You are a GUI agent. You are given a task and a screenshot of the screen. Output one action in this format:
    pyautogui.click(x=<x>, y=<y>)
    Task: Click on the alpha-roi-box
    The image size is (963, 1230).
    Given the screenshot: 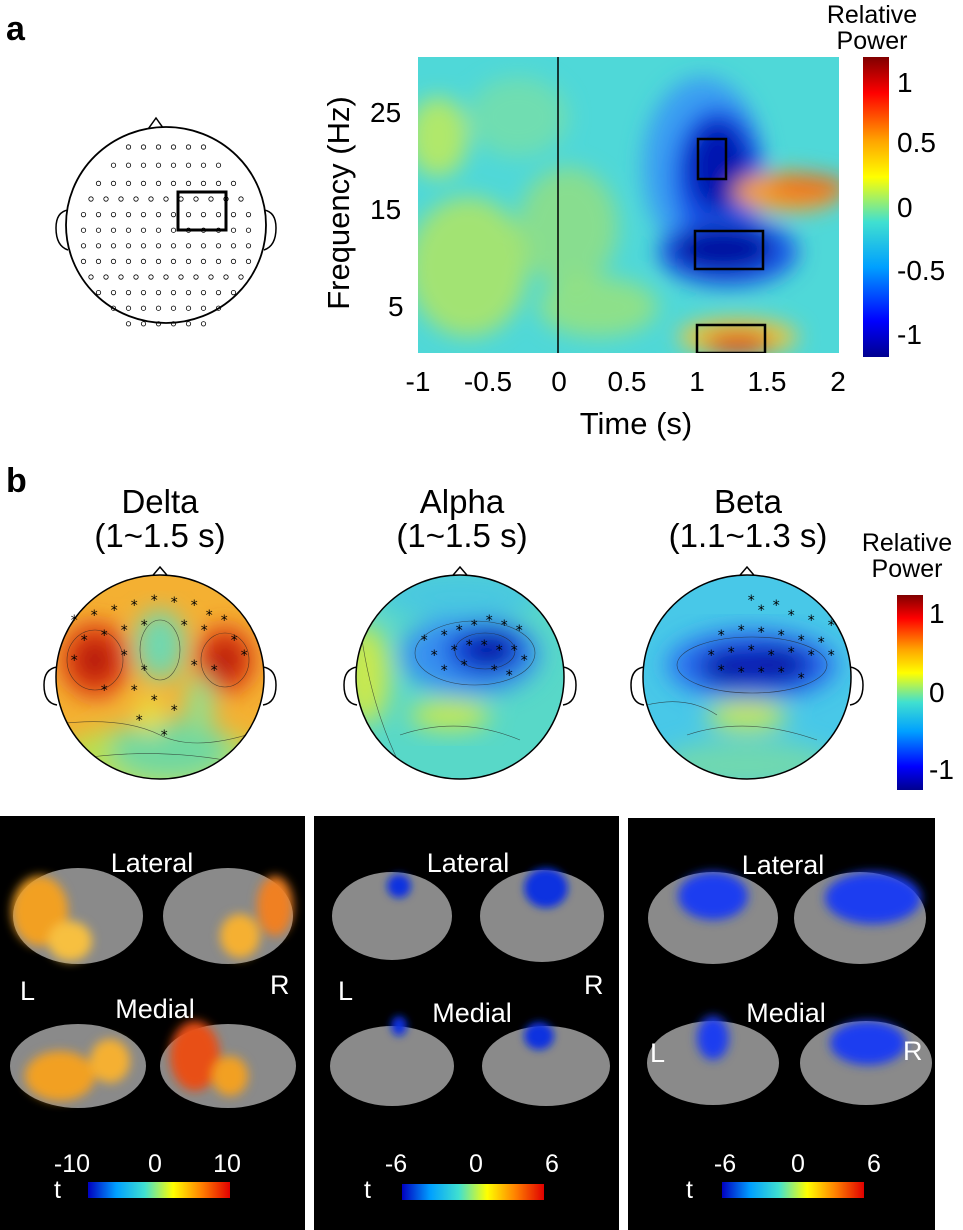 What is the action you would take?
    pyautogui.click(x=729, y=250)
    